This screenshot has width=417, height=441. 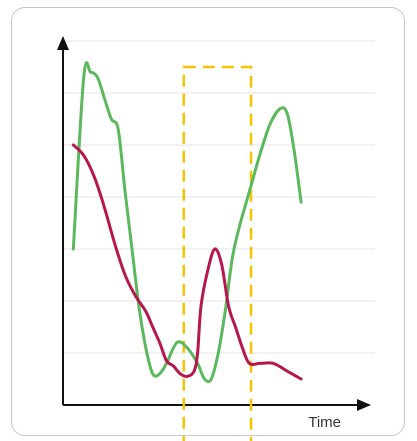 I want to click on annotations, so click(x=217, y=253).